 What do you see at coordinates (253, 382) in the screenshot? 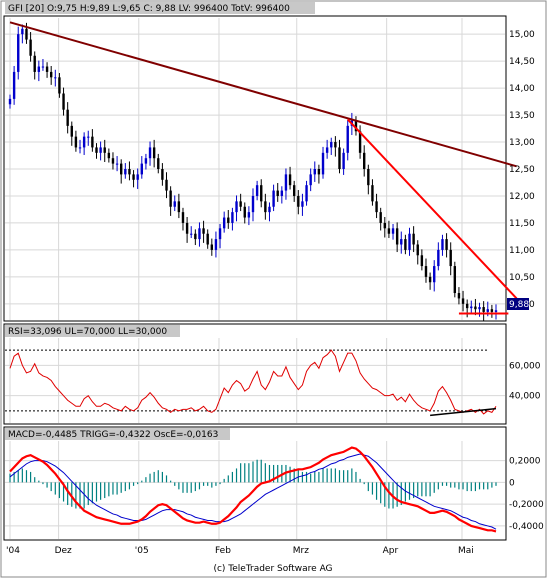
I see `rsi-line` at bounding box center [253, 382].